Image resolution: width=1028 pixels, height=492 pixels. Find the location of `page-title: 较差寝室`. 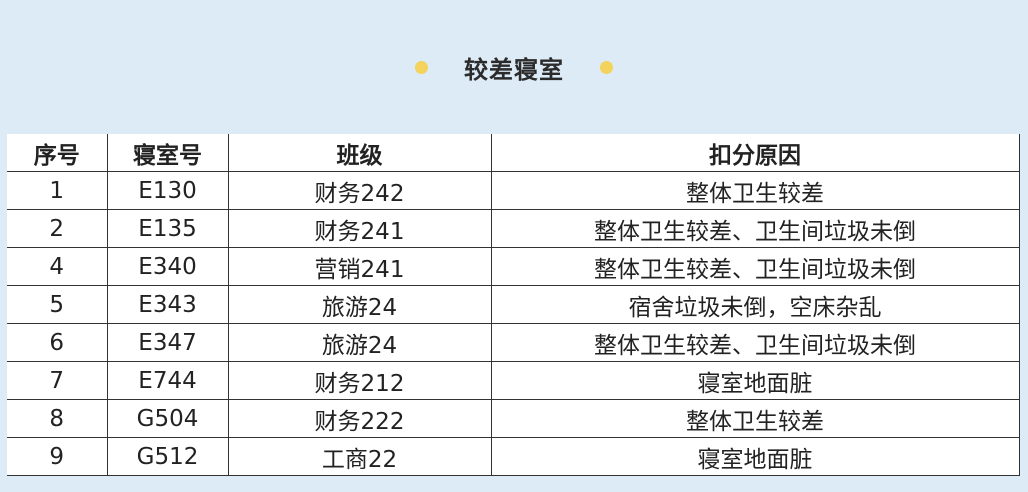

page-title: 较差寝室 is located at coordinates (514, 70).